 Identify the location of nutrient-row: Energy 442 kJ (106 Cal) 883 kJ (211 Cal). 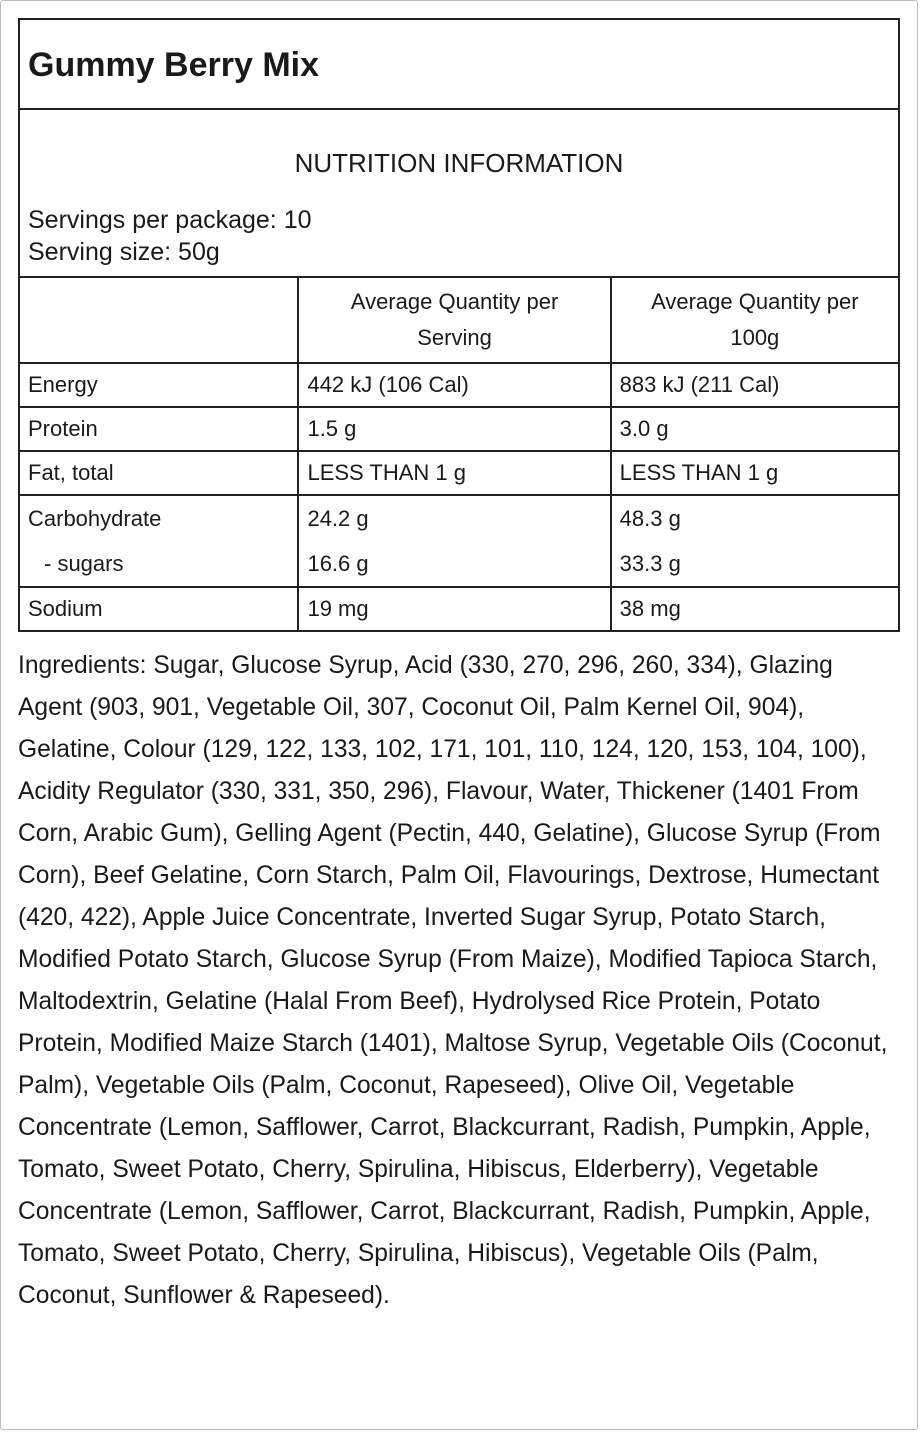
(459, 385).